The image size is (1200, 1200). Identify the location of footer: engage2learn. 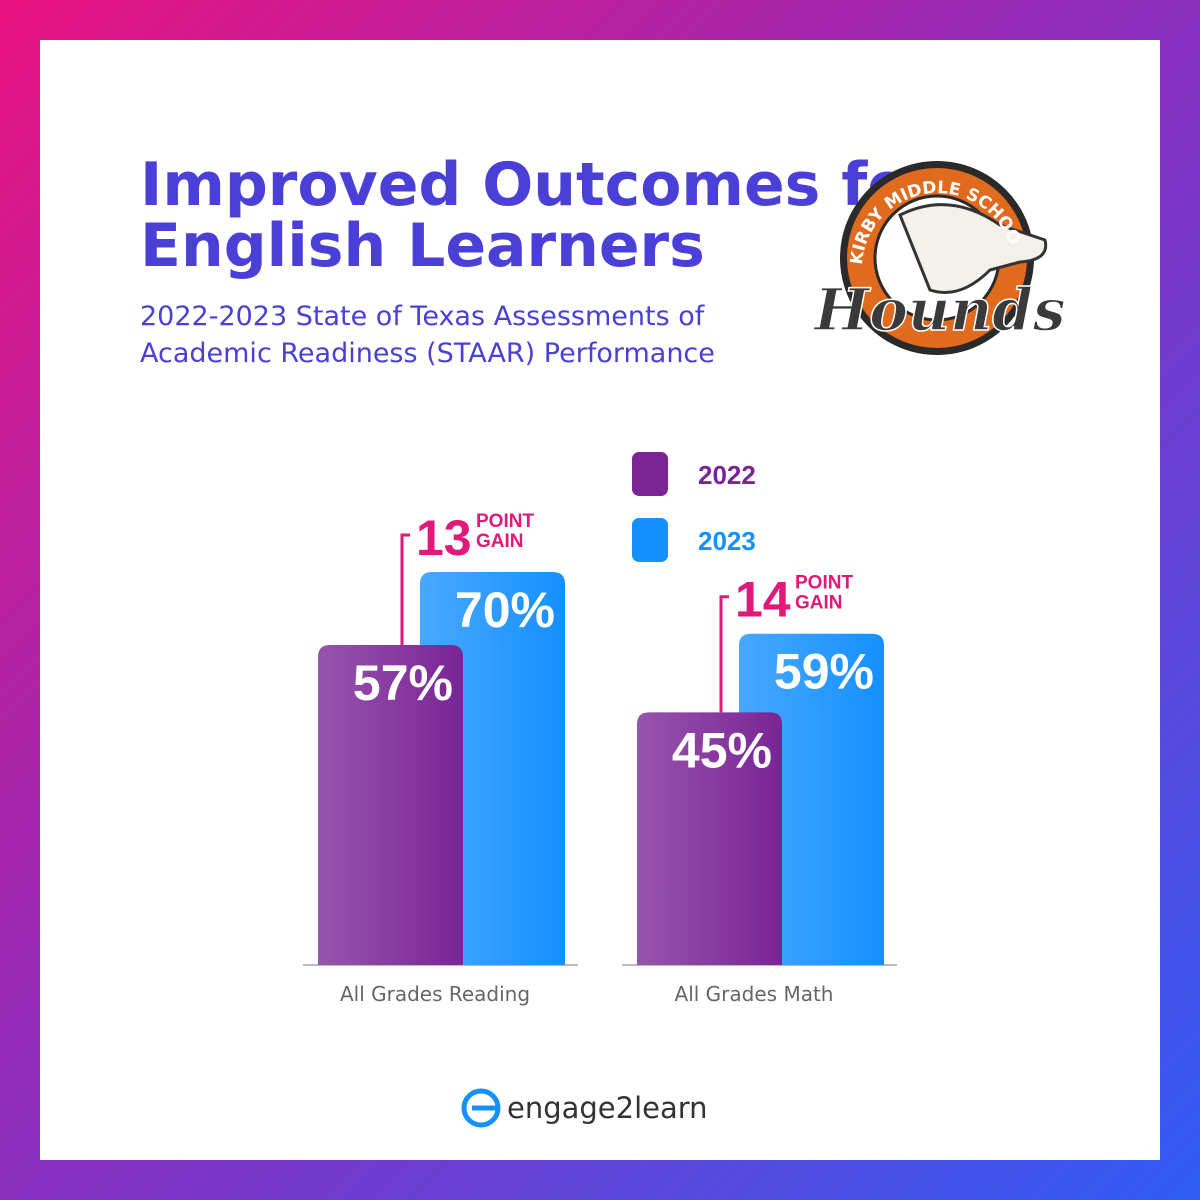
(584, 1108).